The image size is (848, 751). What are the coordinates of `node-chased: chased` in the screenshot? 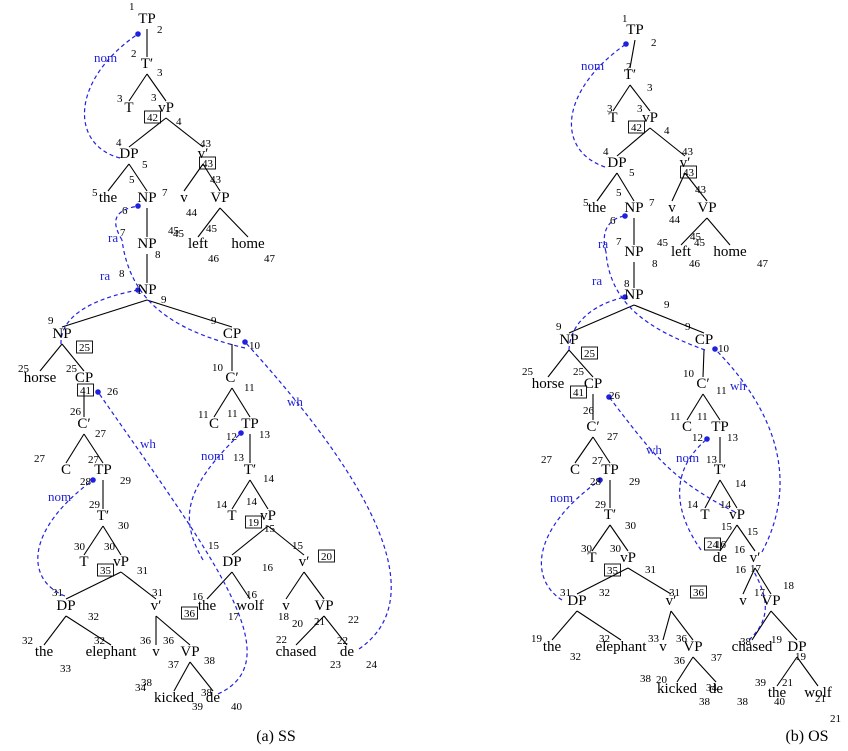 It's located at (752, 647).